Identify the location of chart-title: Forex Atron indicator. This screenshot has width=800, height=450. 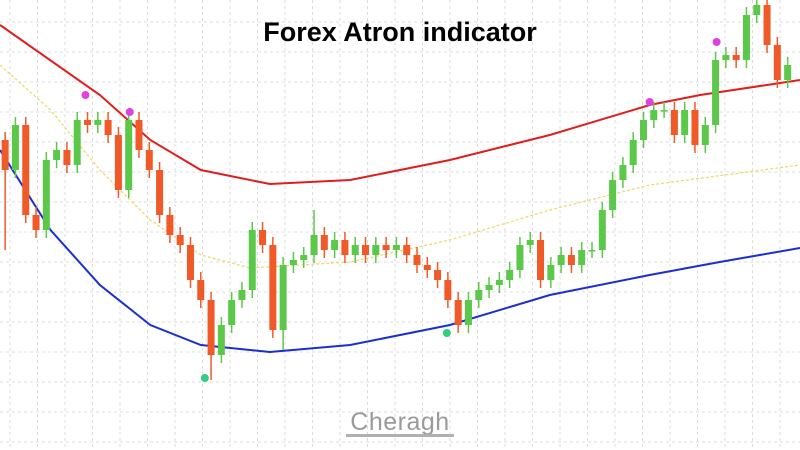
(400, 32).